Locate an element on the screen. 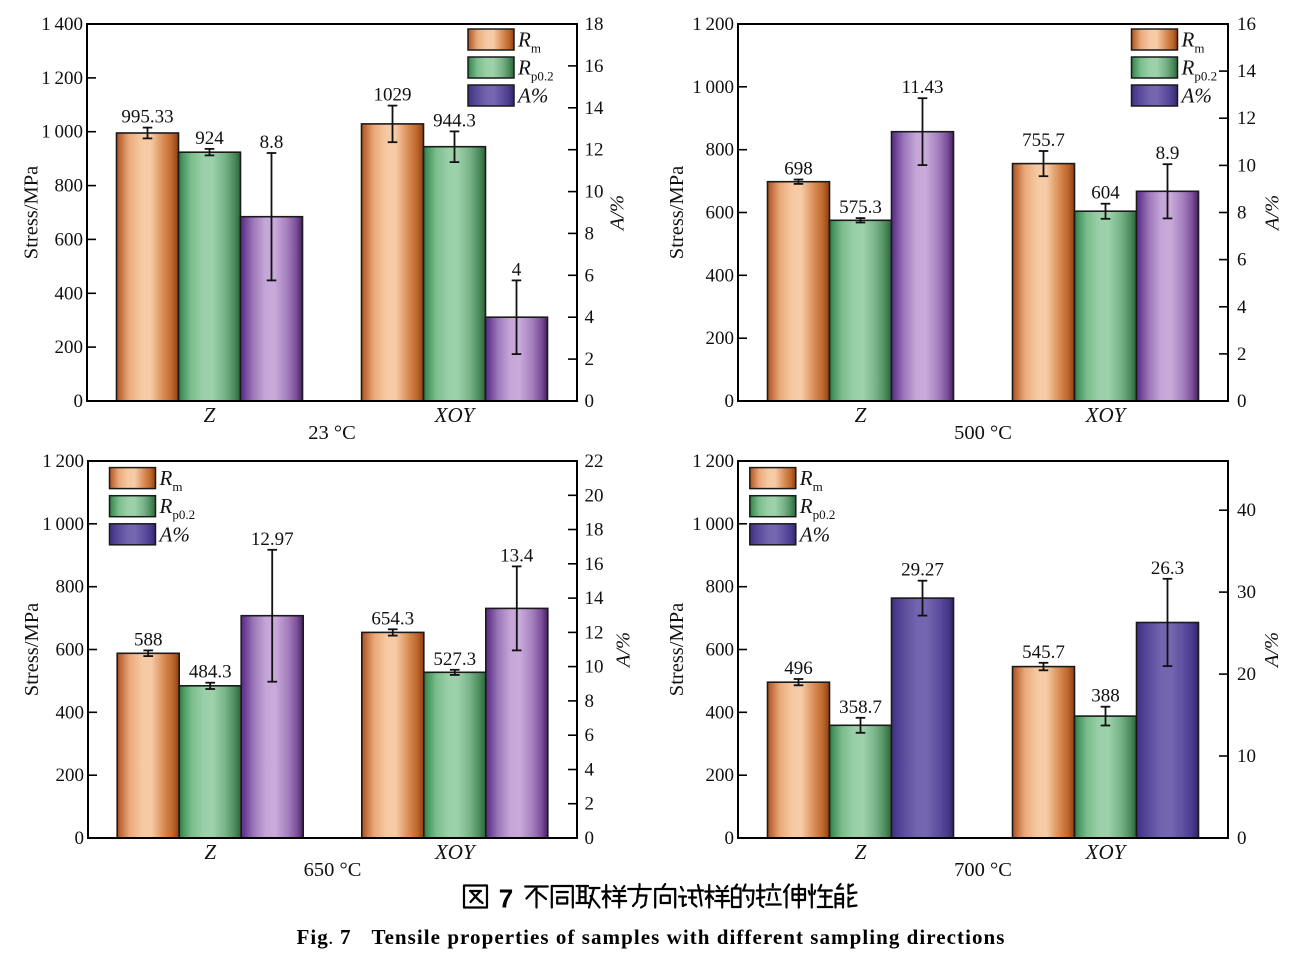 Image resolution: width=1296 pixels, height=963 pixels. svg-text: 698 is located at coordinates (798, 169).